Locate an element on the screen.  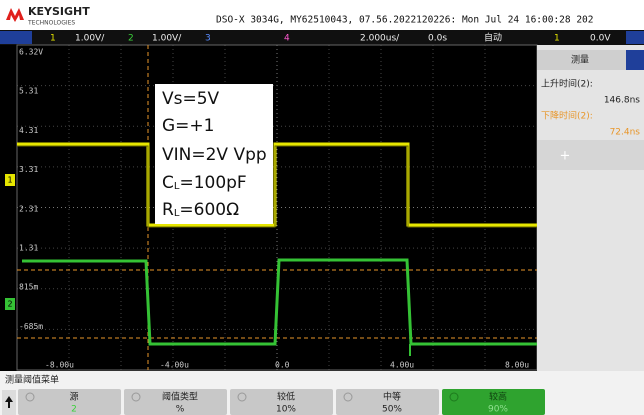
ch1-label: 1 is located at coordinates (53, 39).